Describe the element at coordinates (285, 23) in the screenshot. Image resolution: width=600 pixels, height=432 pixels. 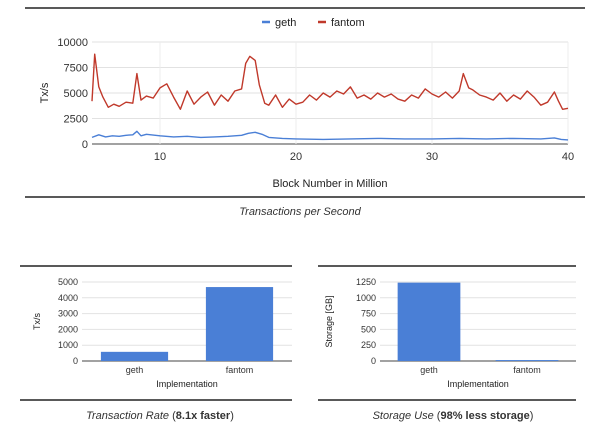
I see `legend-label-geth: geth` at that location.